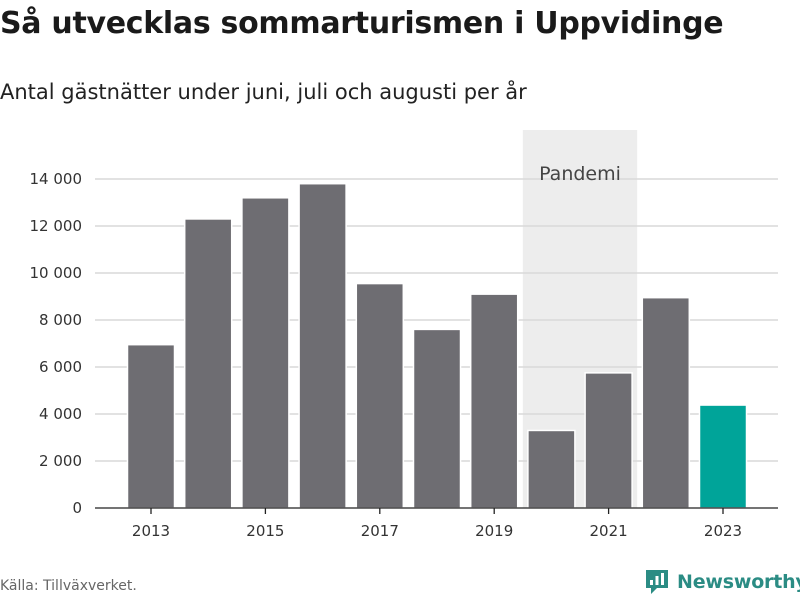 The width and height of the screenshot is (800, 600). I want to click on y-tick-label: 0, so click(77, 508).